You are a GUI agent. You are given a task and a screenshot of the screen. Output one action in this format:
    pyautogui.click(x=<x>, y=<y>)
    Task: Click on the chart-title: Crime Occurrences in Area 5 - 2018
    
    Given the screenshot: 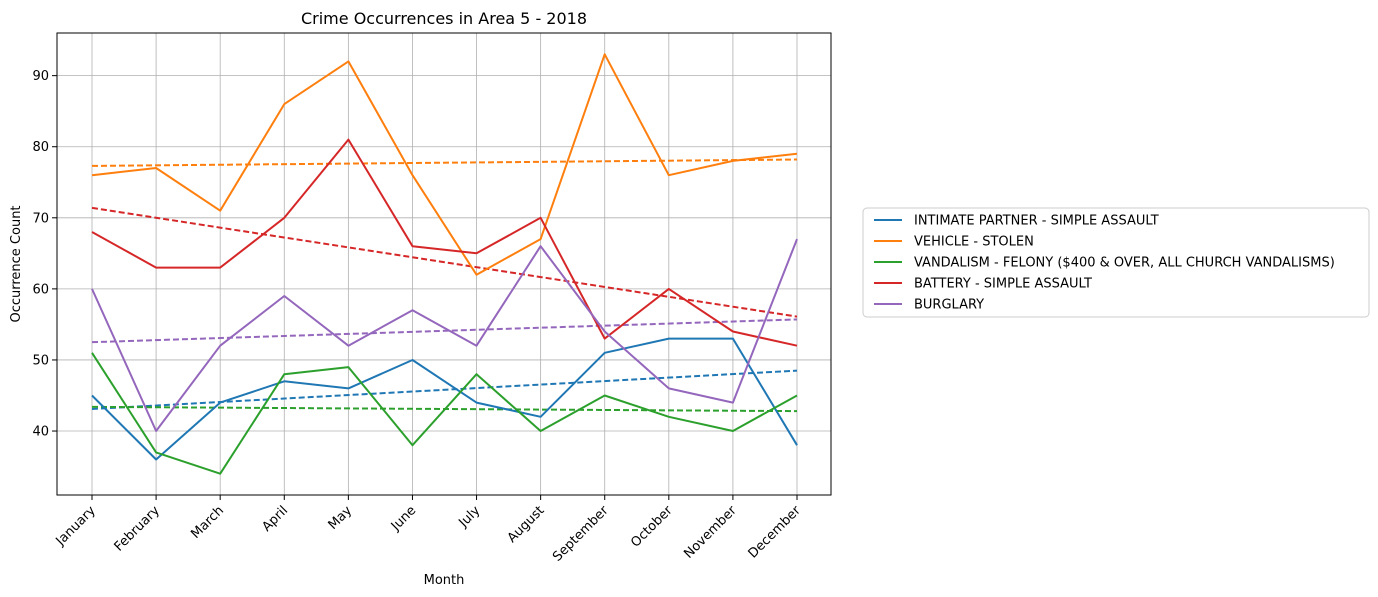 What is the action you would take?
    pyautogui.click(x=444, y=18)
    